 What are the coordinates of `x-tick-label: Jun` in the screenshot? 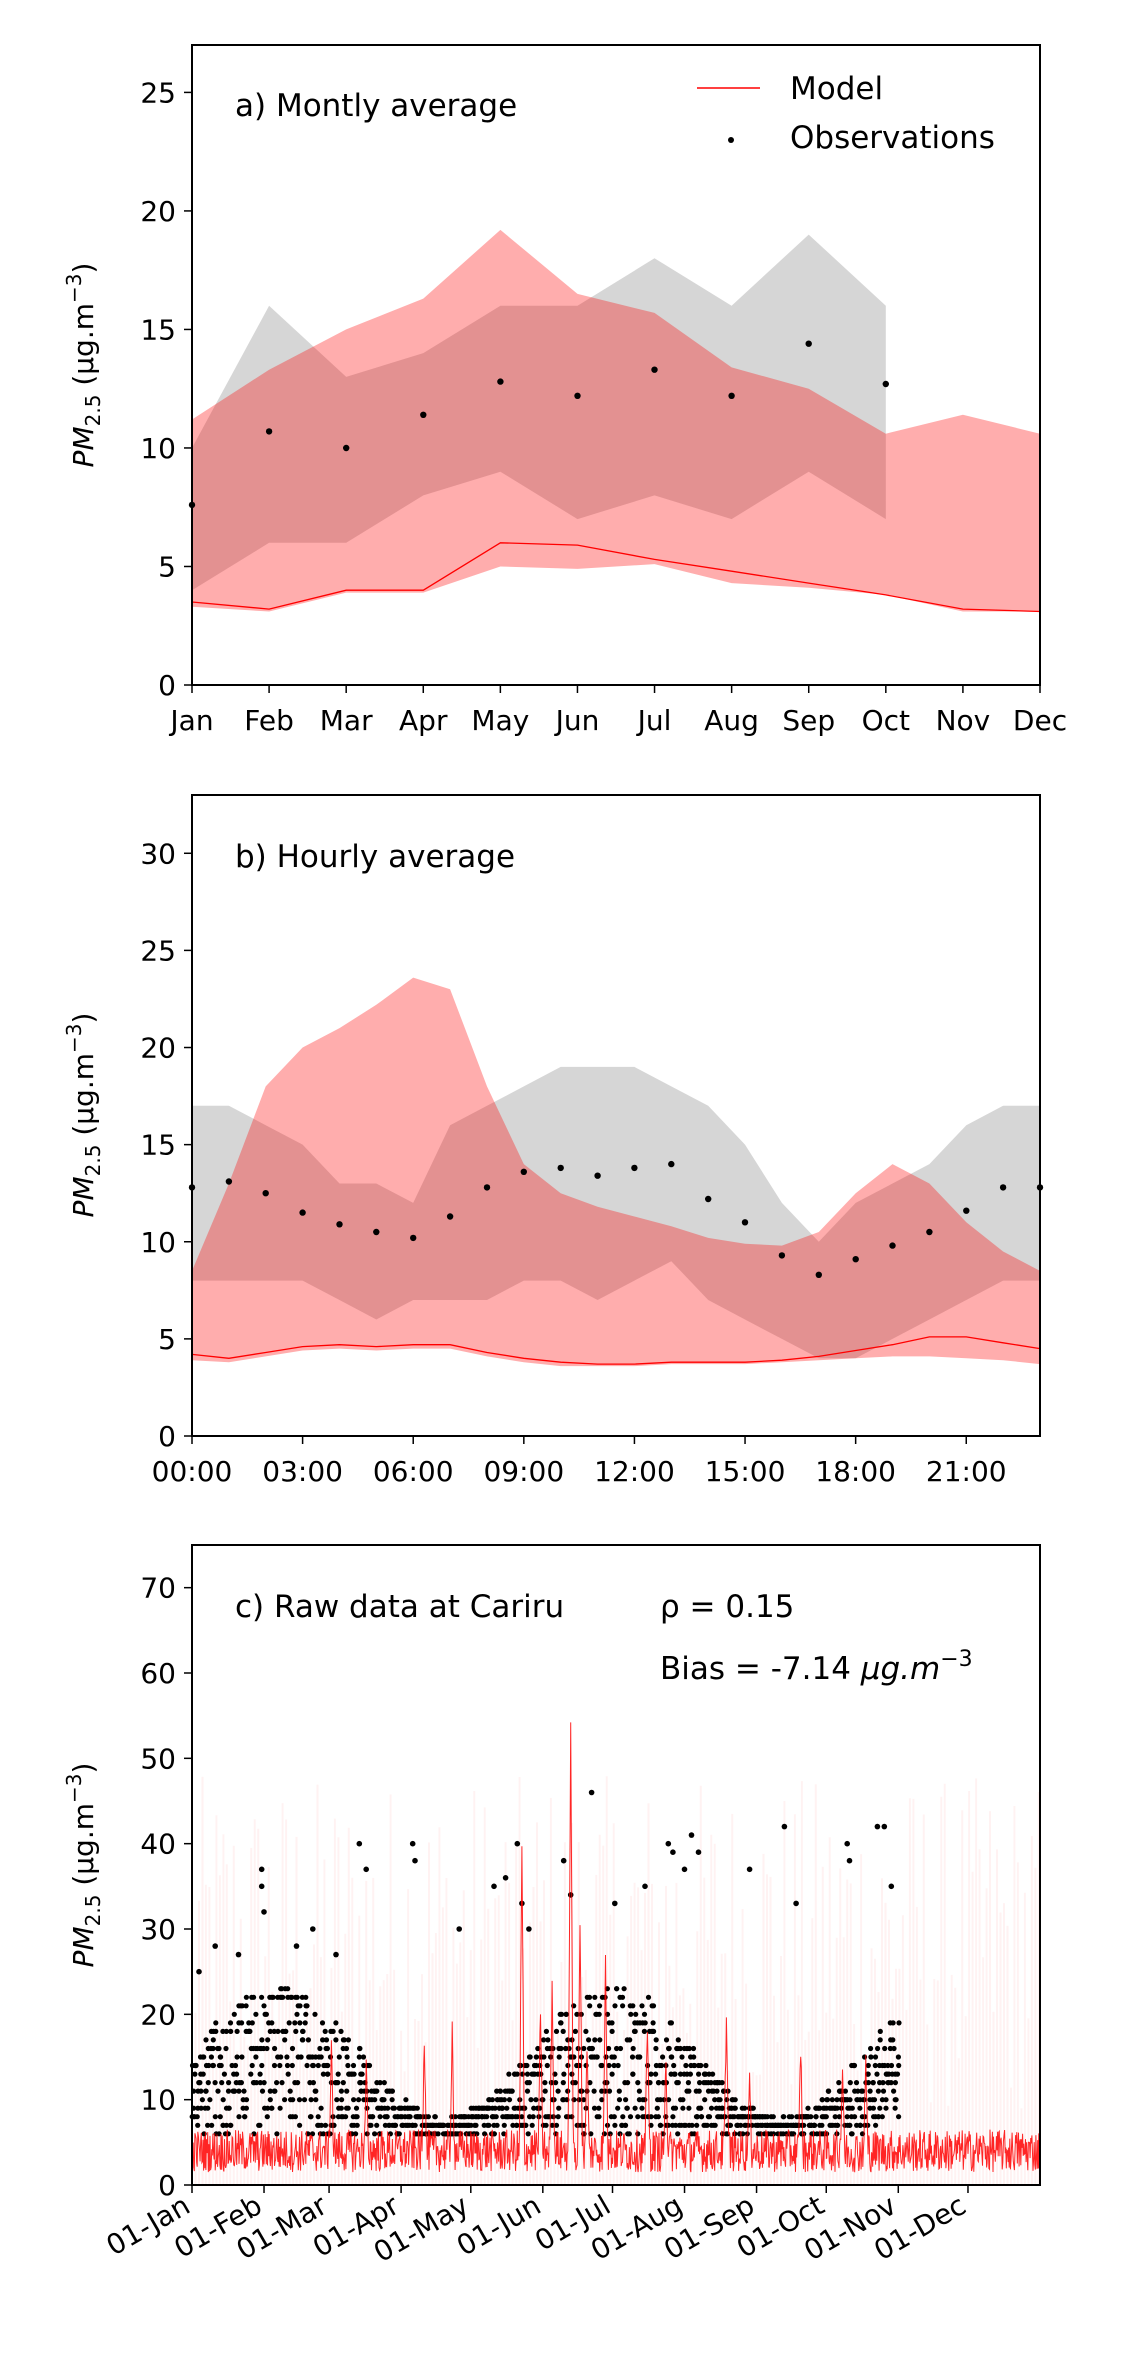 It's located at (577, 720).